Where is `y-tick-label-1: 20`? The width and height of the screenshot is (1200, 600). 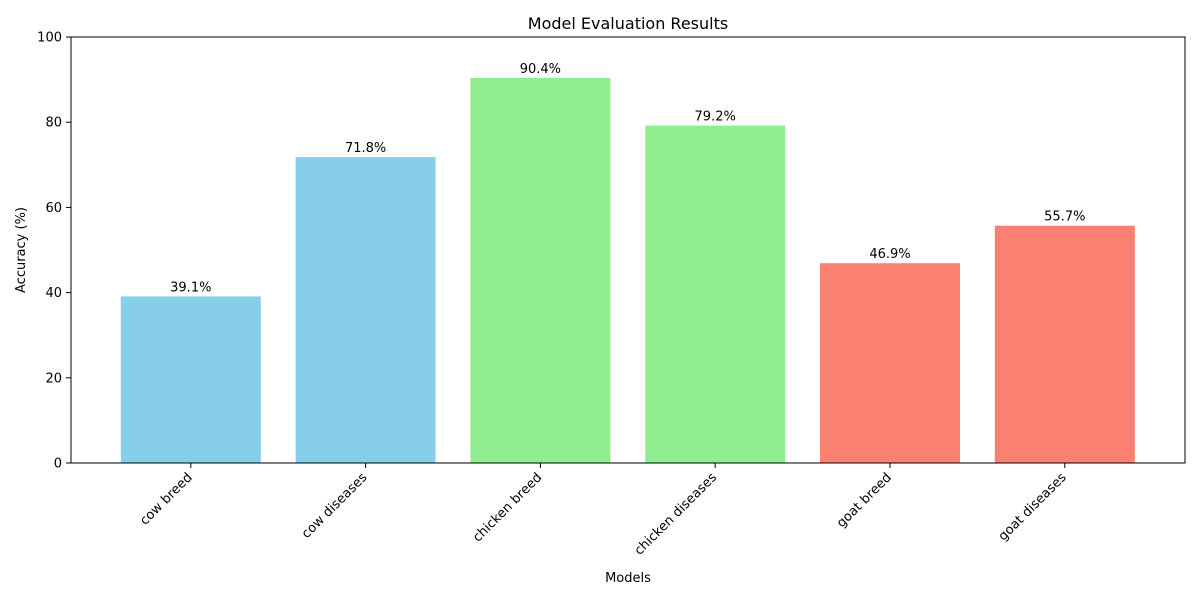
y-tick-label-1: 20 is located at coordinates (53, 378).